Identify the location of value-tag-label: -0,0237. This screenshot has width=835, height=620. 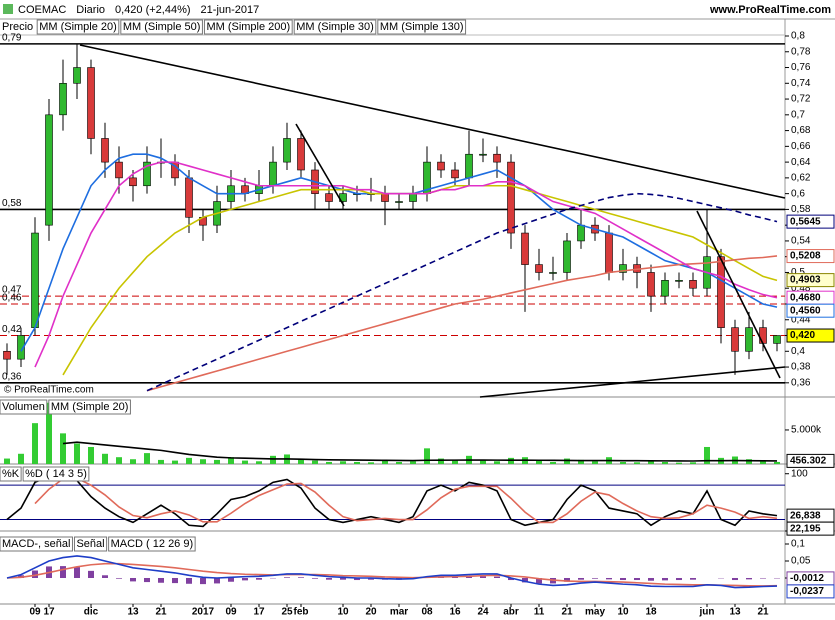
(807, 591).